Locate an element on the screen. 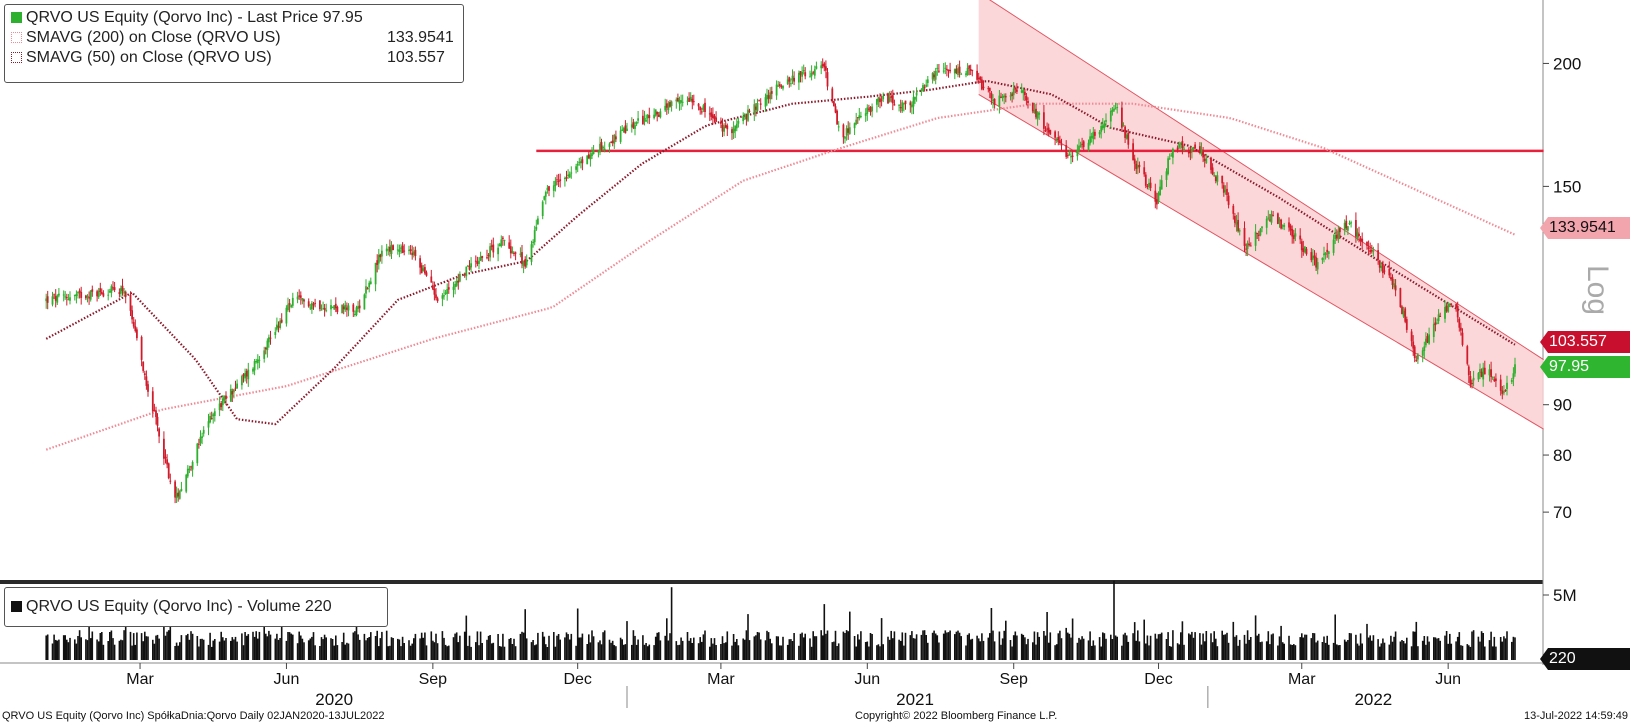 The width and height of the screenshot is (1630, 727). legend-volume: QRVO US Equity (Qorvo Inc) - Volume 220 is located at coordinates (171, 607).